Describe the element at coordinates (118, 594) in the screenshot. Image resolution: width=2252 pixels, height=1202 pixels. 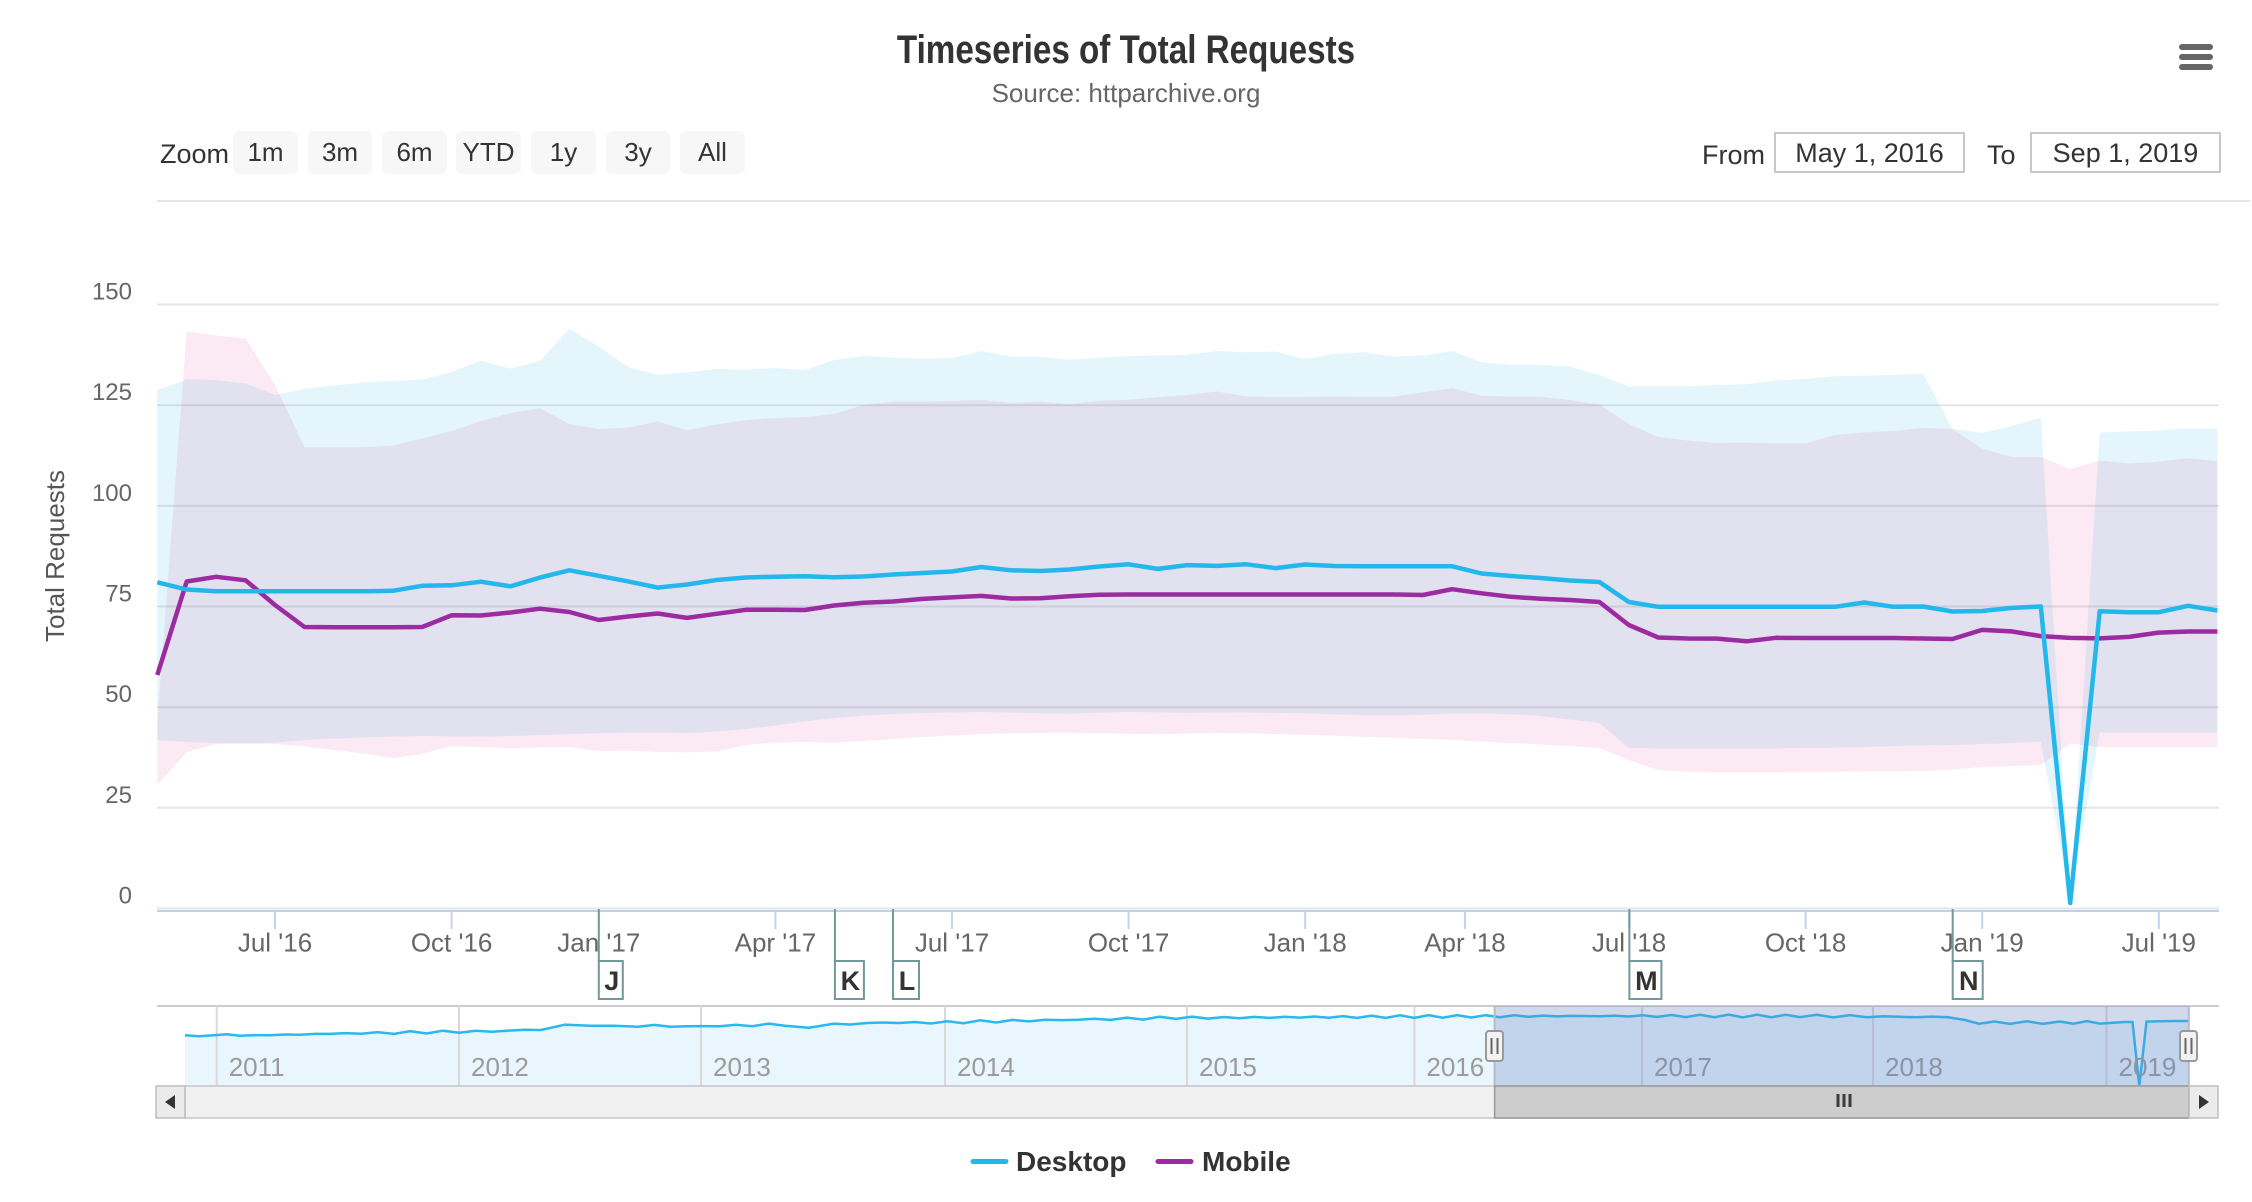
I see `svg-text: 75` at that location.